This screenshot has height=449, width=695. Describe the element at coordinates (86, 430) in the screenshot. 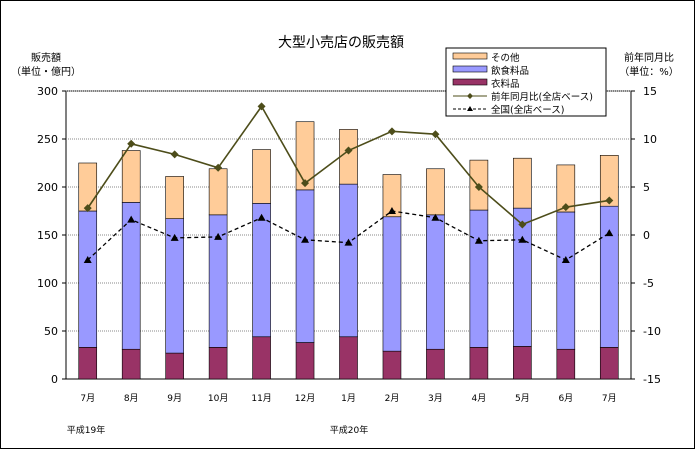

I see `era-label-h19: 平成19年` at that location.